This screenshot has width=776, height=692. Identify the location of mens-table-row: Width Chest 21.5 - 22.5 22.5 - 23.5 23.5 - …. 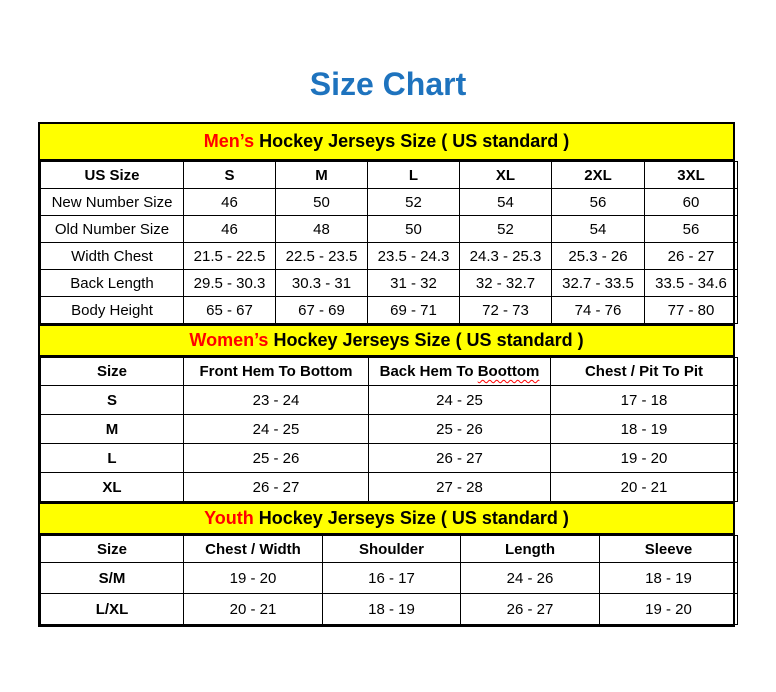
(389, 256).